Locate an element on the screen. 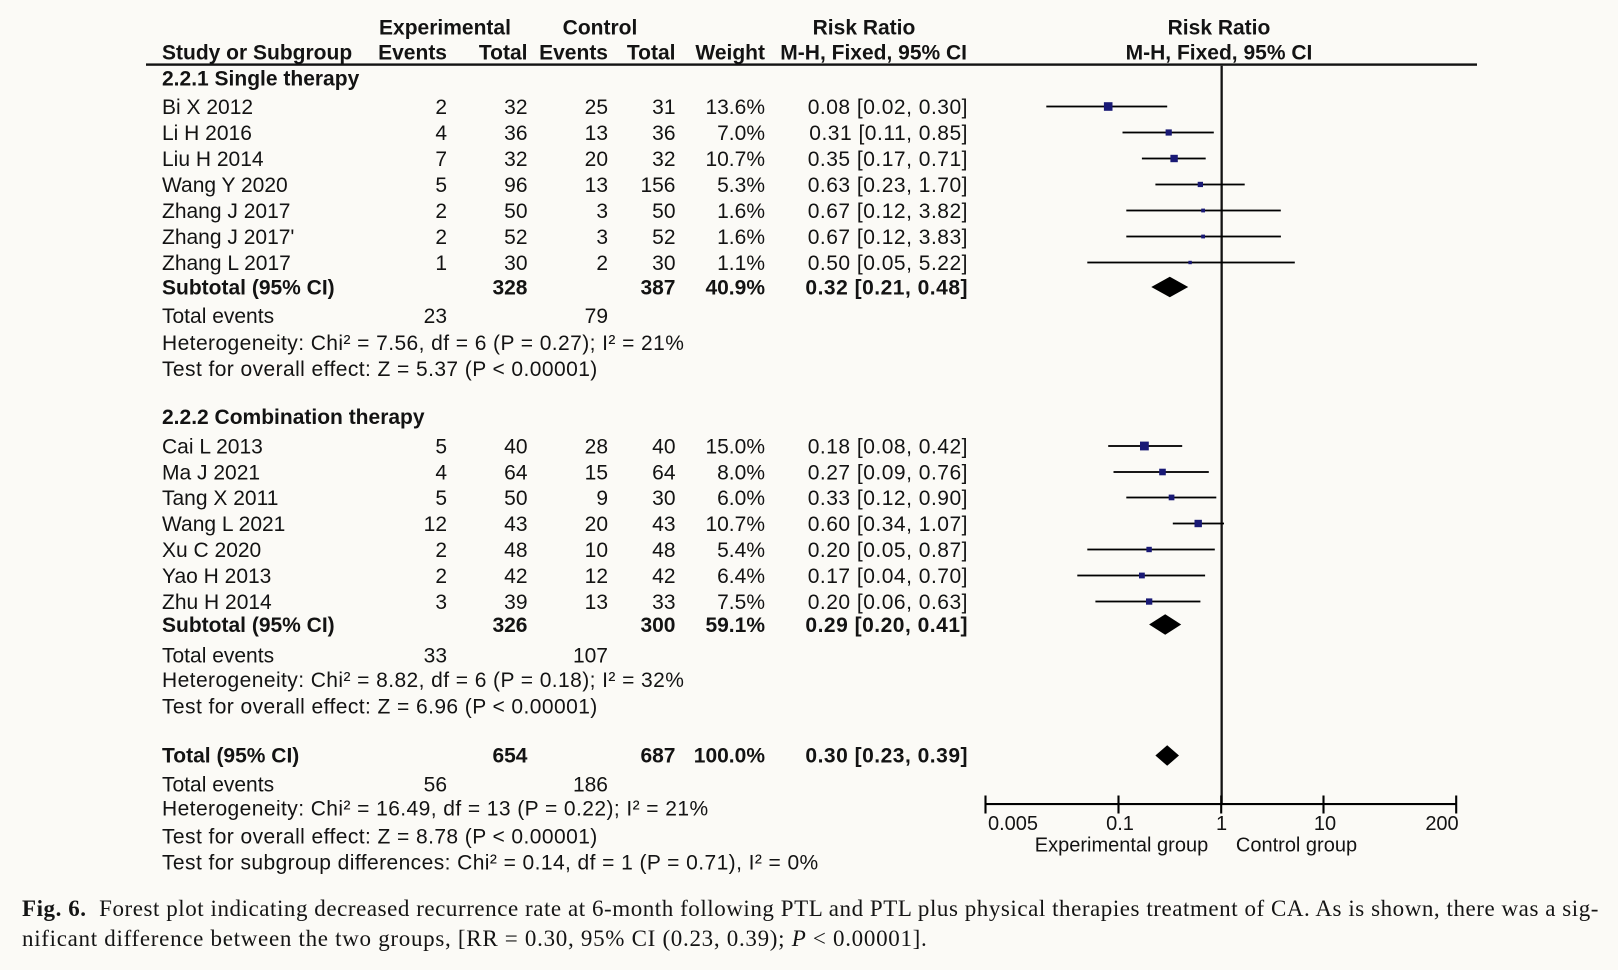 The height and width of the screenshot is (970, 1618). svg-text: 20 is located at coordinates (596, 159).